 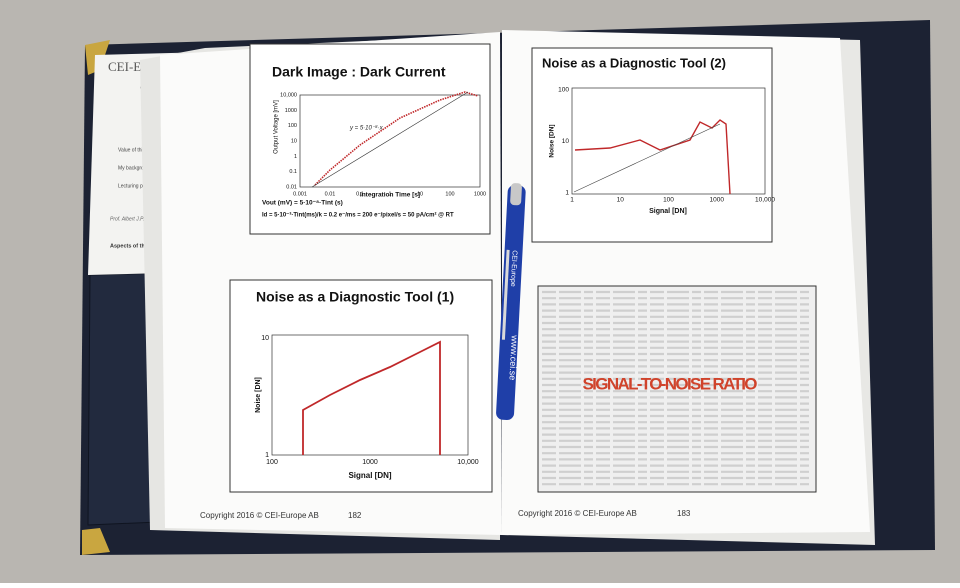 I want to click on x-tick-label: 0.001, so click(x=300, y=194).